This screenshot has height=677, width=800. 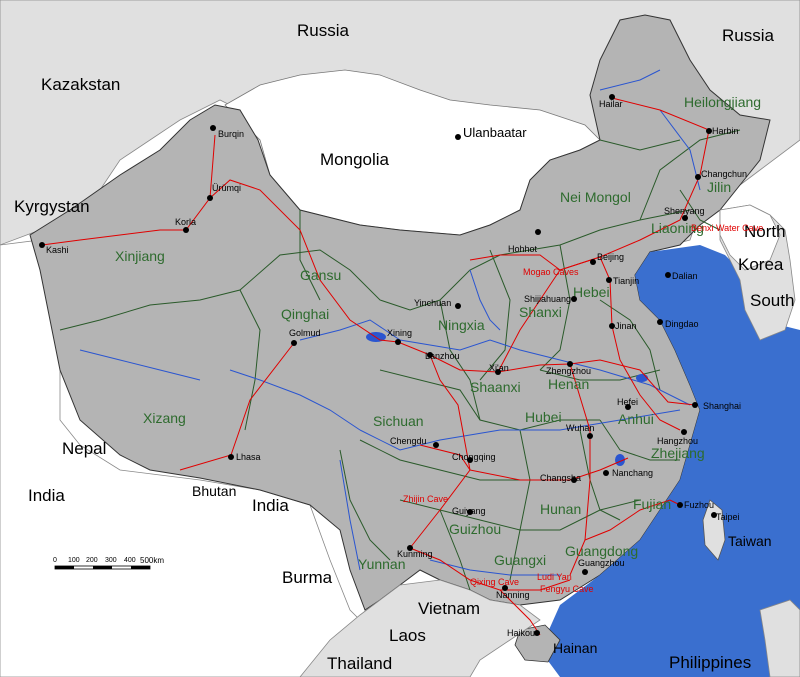 I want to click on city-label-lanzhou: Lanzhou, so click(x=442, y=356).